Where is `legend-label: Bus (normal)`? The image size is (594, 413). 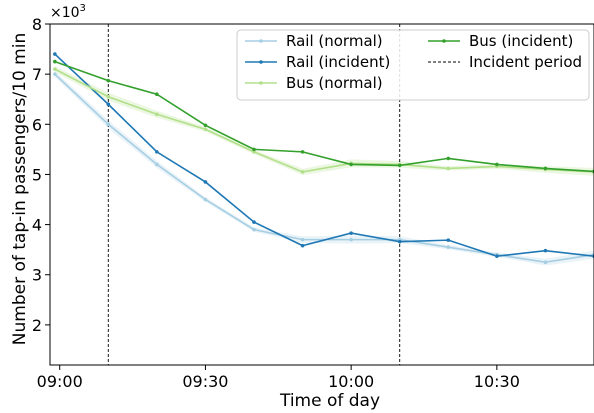 legend-label: Bus (normal) is located at coordinates (334, 83).